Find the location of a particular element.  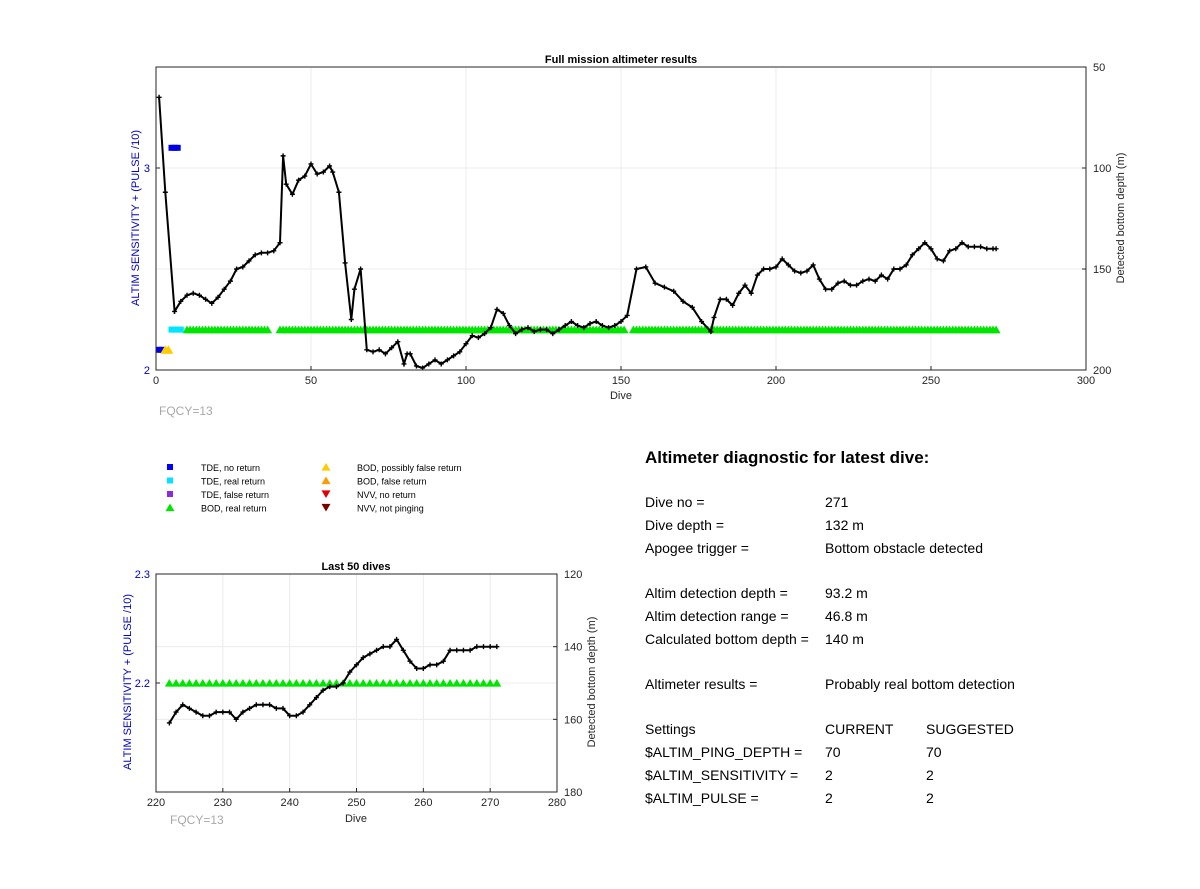

bottom-depth-line is located at coordinates (332, 680).